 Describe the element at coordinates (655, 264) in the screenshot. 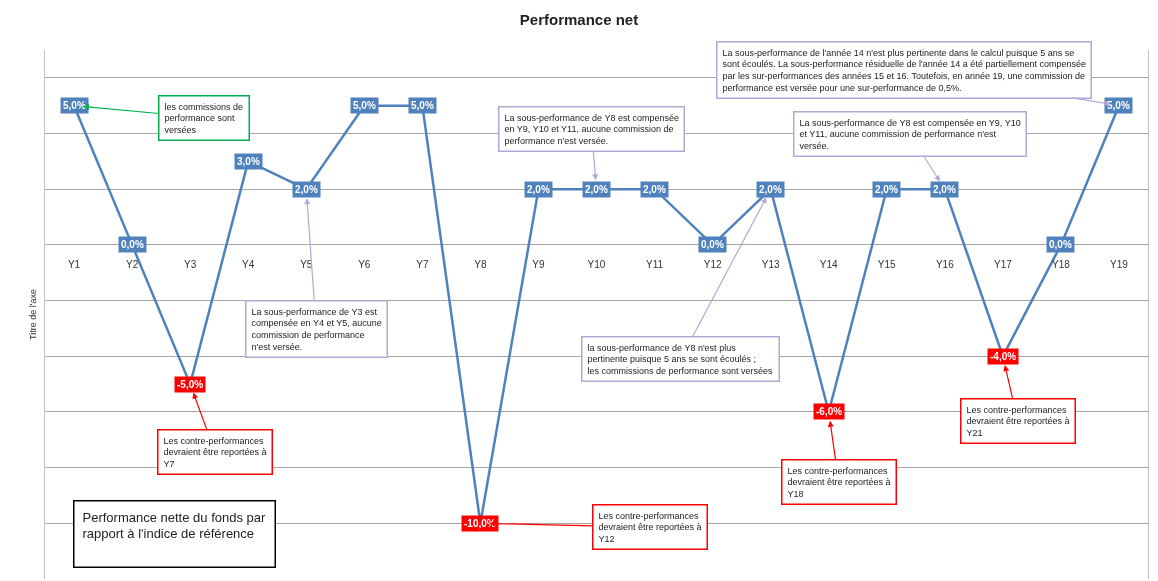

I see `x-tick-label: Y11` at that location.